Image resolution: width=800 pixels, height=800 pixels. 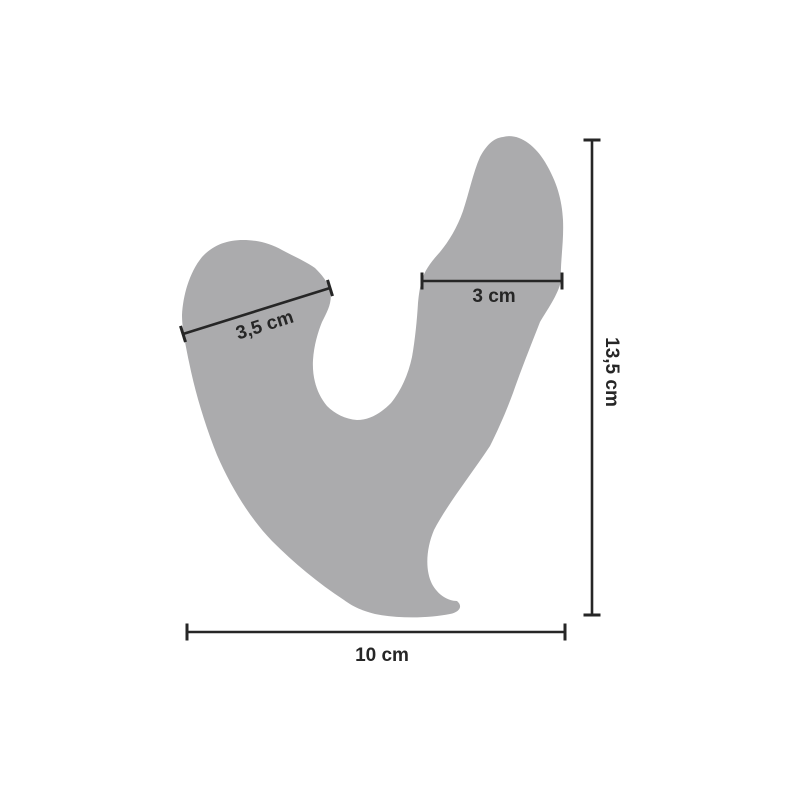 I want to click on measurement-label-overall-width: 10 cm, so click(x=382, y=655).